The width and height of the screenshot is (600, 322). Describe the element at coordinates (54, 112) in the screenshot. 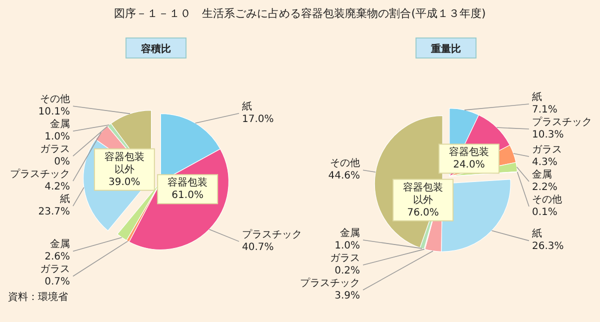

I see `data-label: 10.1%` at that location.